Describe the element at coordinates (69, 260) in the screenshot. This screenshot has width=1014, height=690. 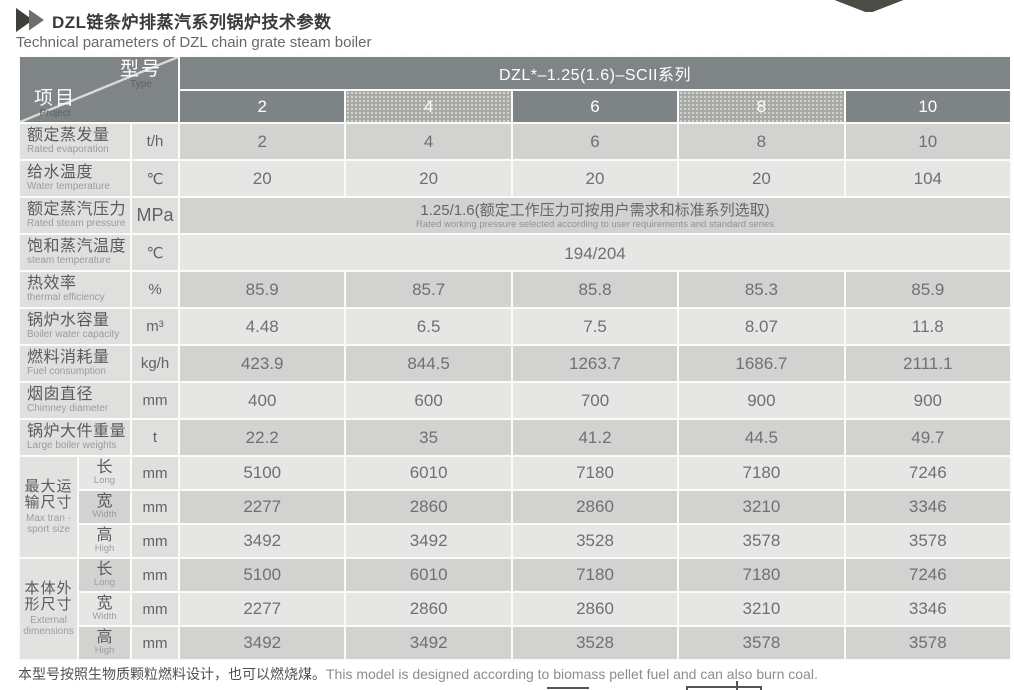
I see `row-label-en: steam temperature` at that location.